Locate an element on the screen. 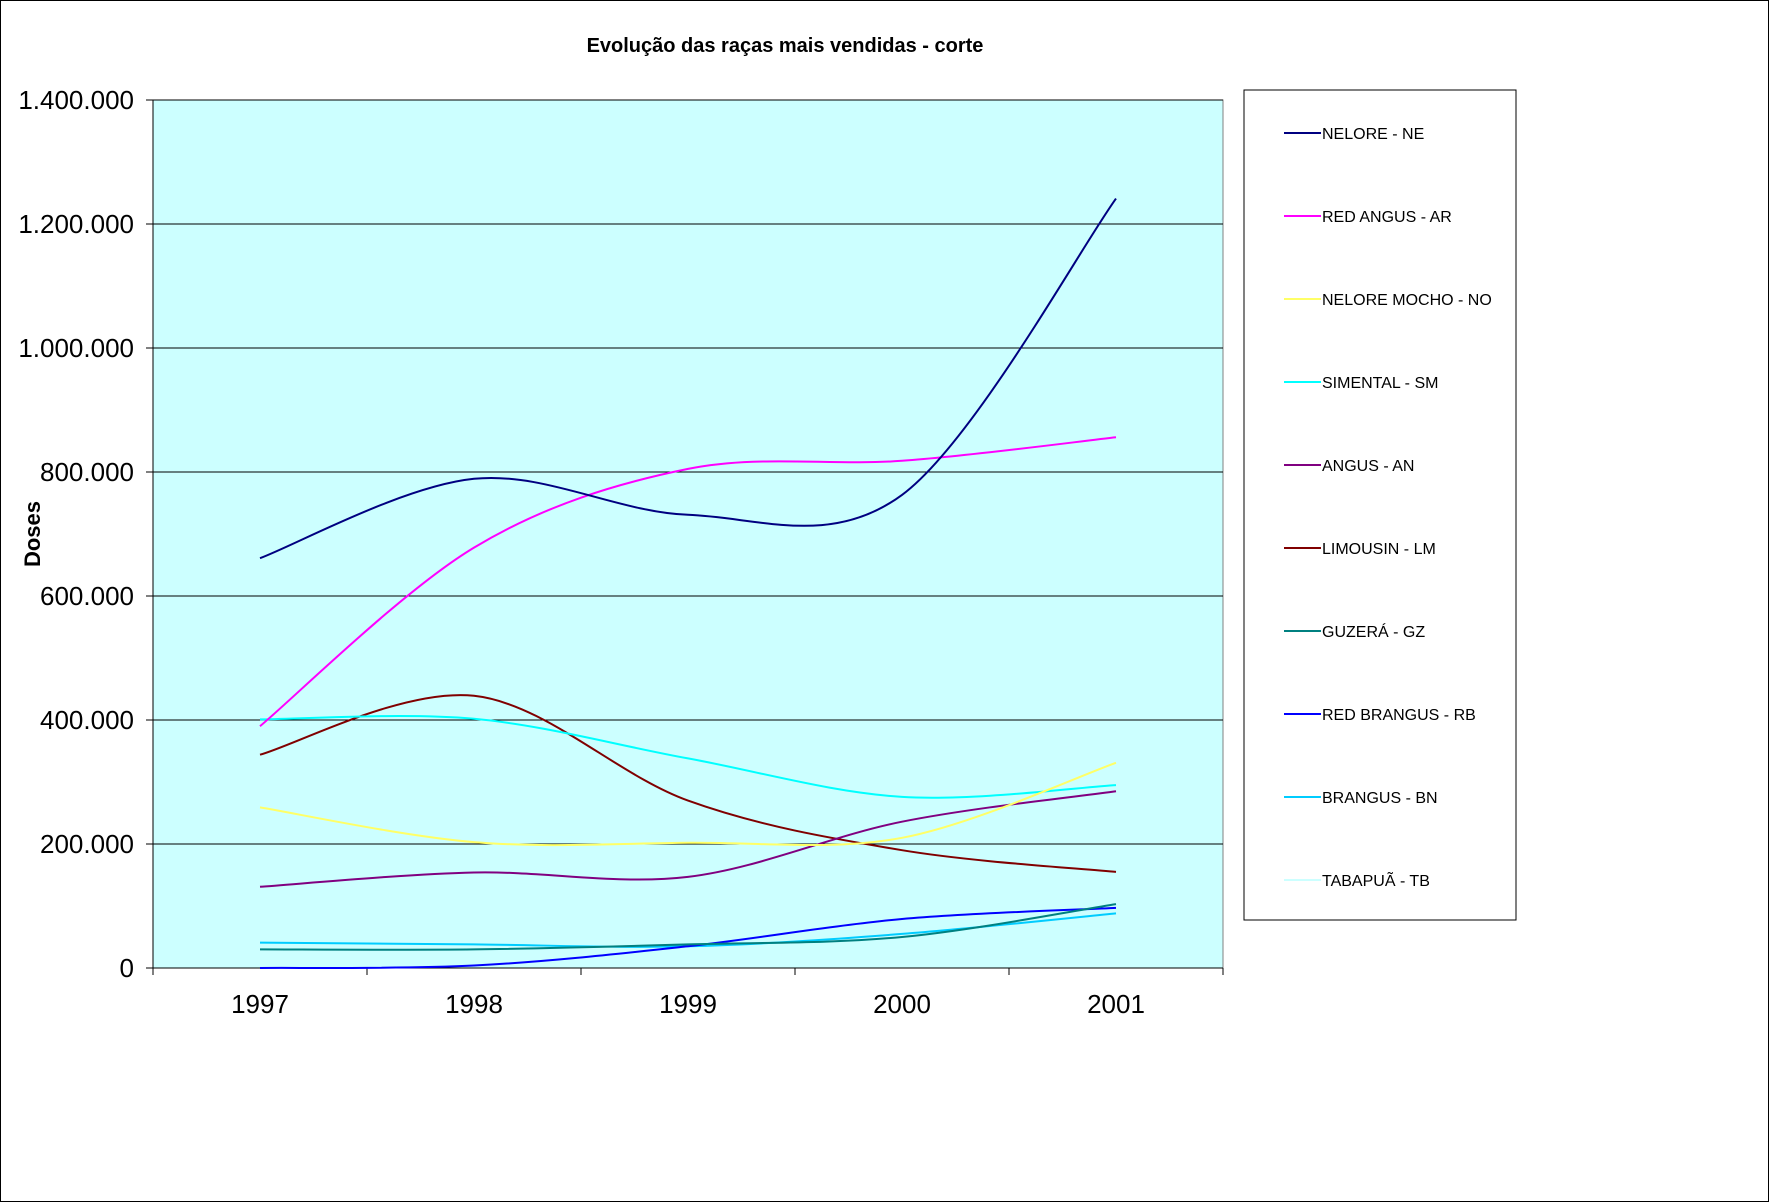 Image resolution: width=1769 pixels, height=1203 pixels. y-tick-label: 1.000.000 is located at coordinates (76, 348).